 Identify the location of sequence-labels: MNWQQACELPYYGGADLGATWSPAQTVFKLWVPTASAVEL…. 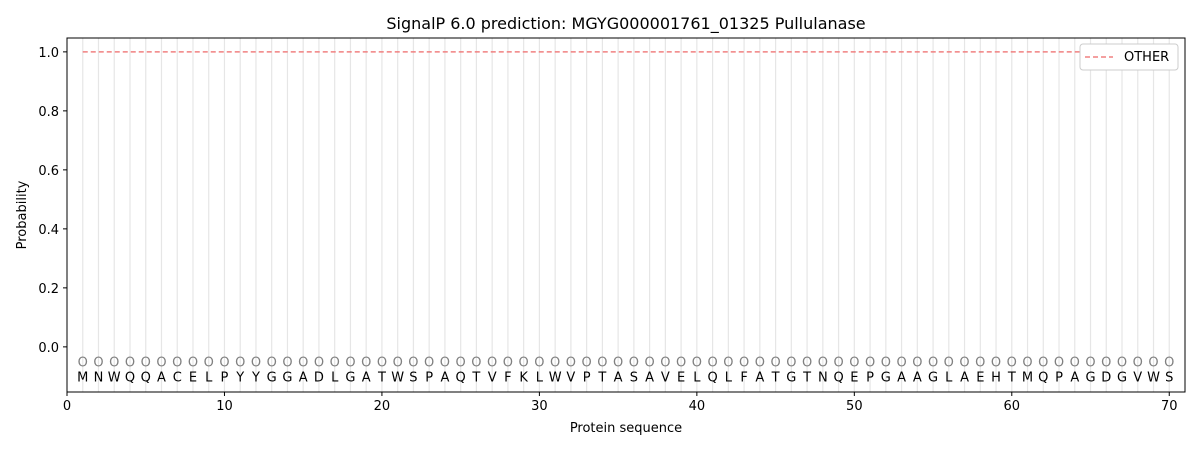
(625, 377).